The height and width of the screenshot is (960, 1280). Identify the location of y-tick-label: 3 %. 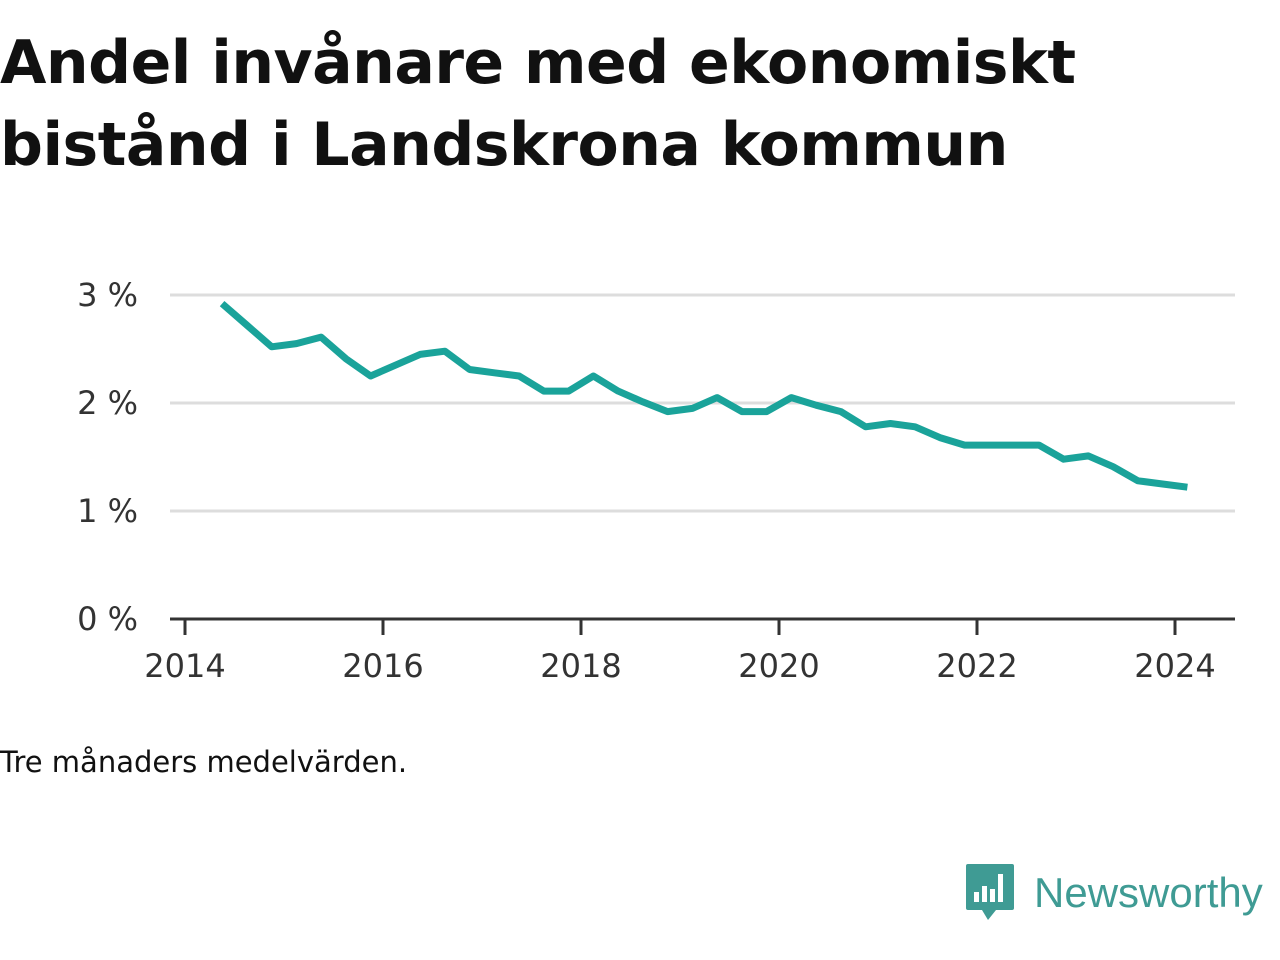
(107, 295).